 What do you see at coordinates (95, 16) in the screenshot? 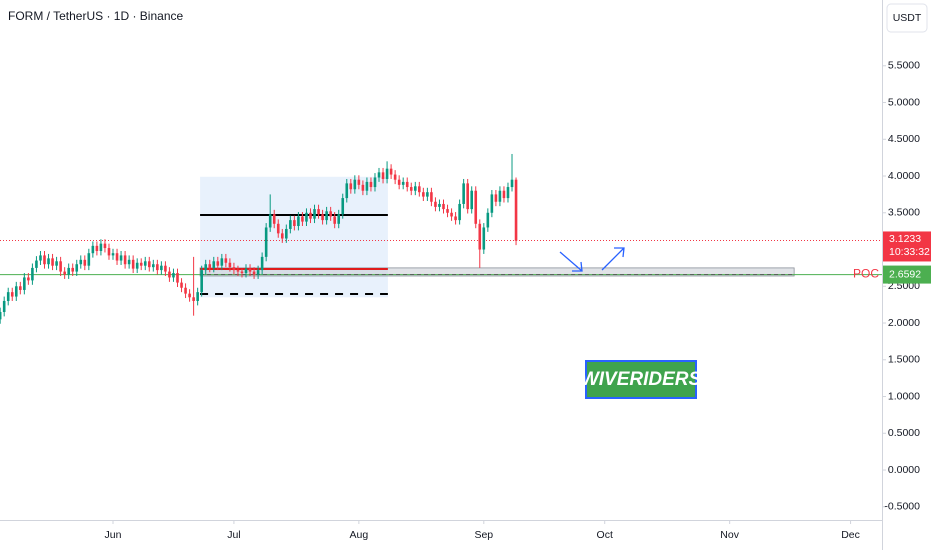
I see `chart-title: FORM / TetherUS · 1D · Binance` at bounding box center [95, 16].